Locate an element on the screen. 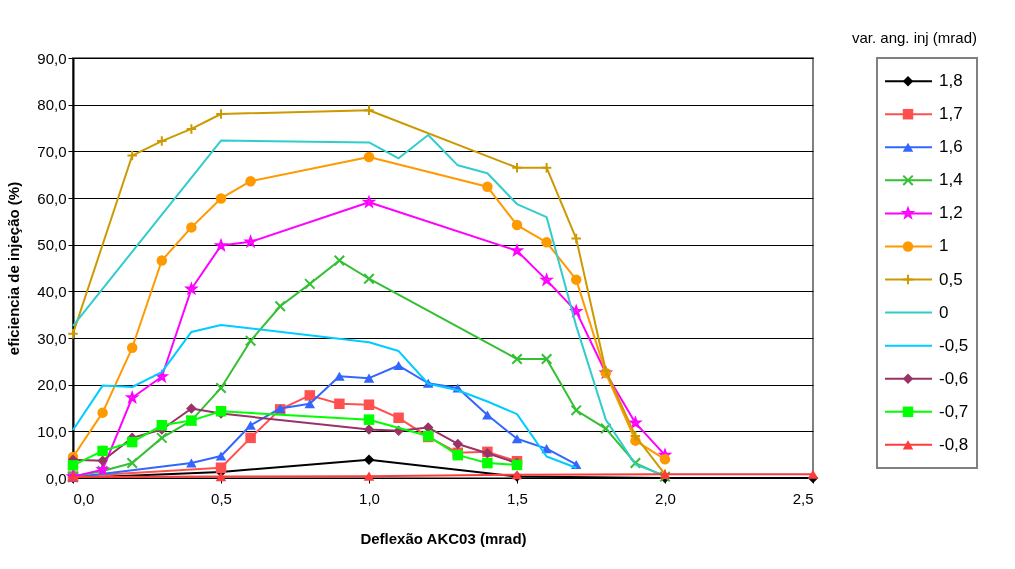 The width and height of the screenshot is (1015, 569). legend-label: 1 is located at coordinates (944, 246).